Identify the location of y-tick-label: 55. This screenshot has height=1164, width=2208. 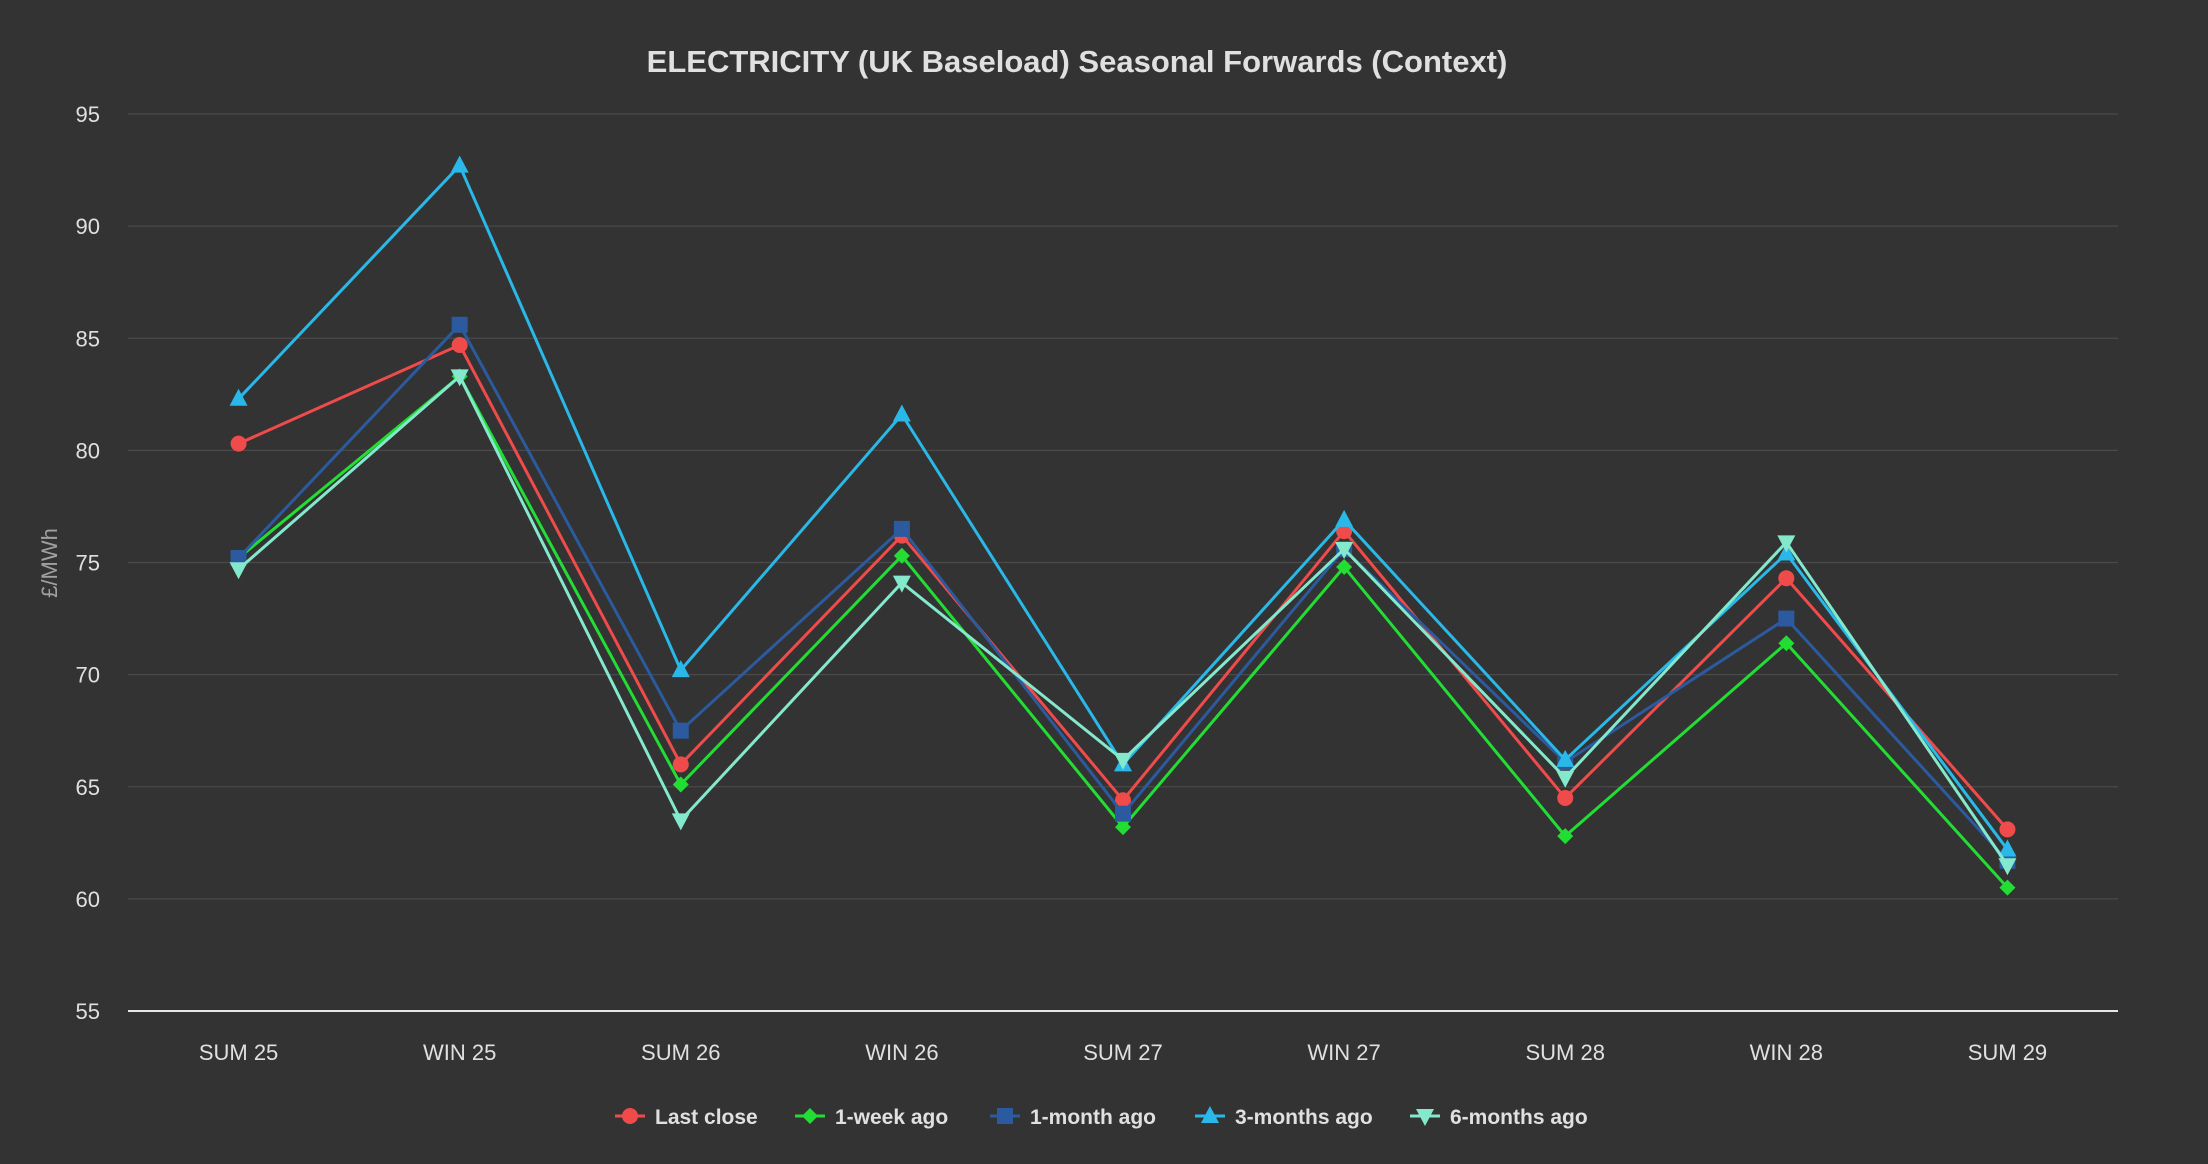
(88, 1011).